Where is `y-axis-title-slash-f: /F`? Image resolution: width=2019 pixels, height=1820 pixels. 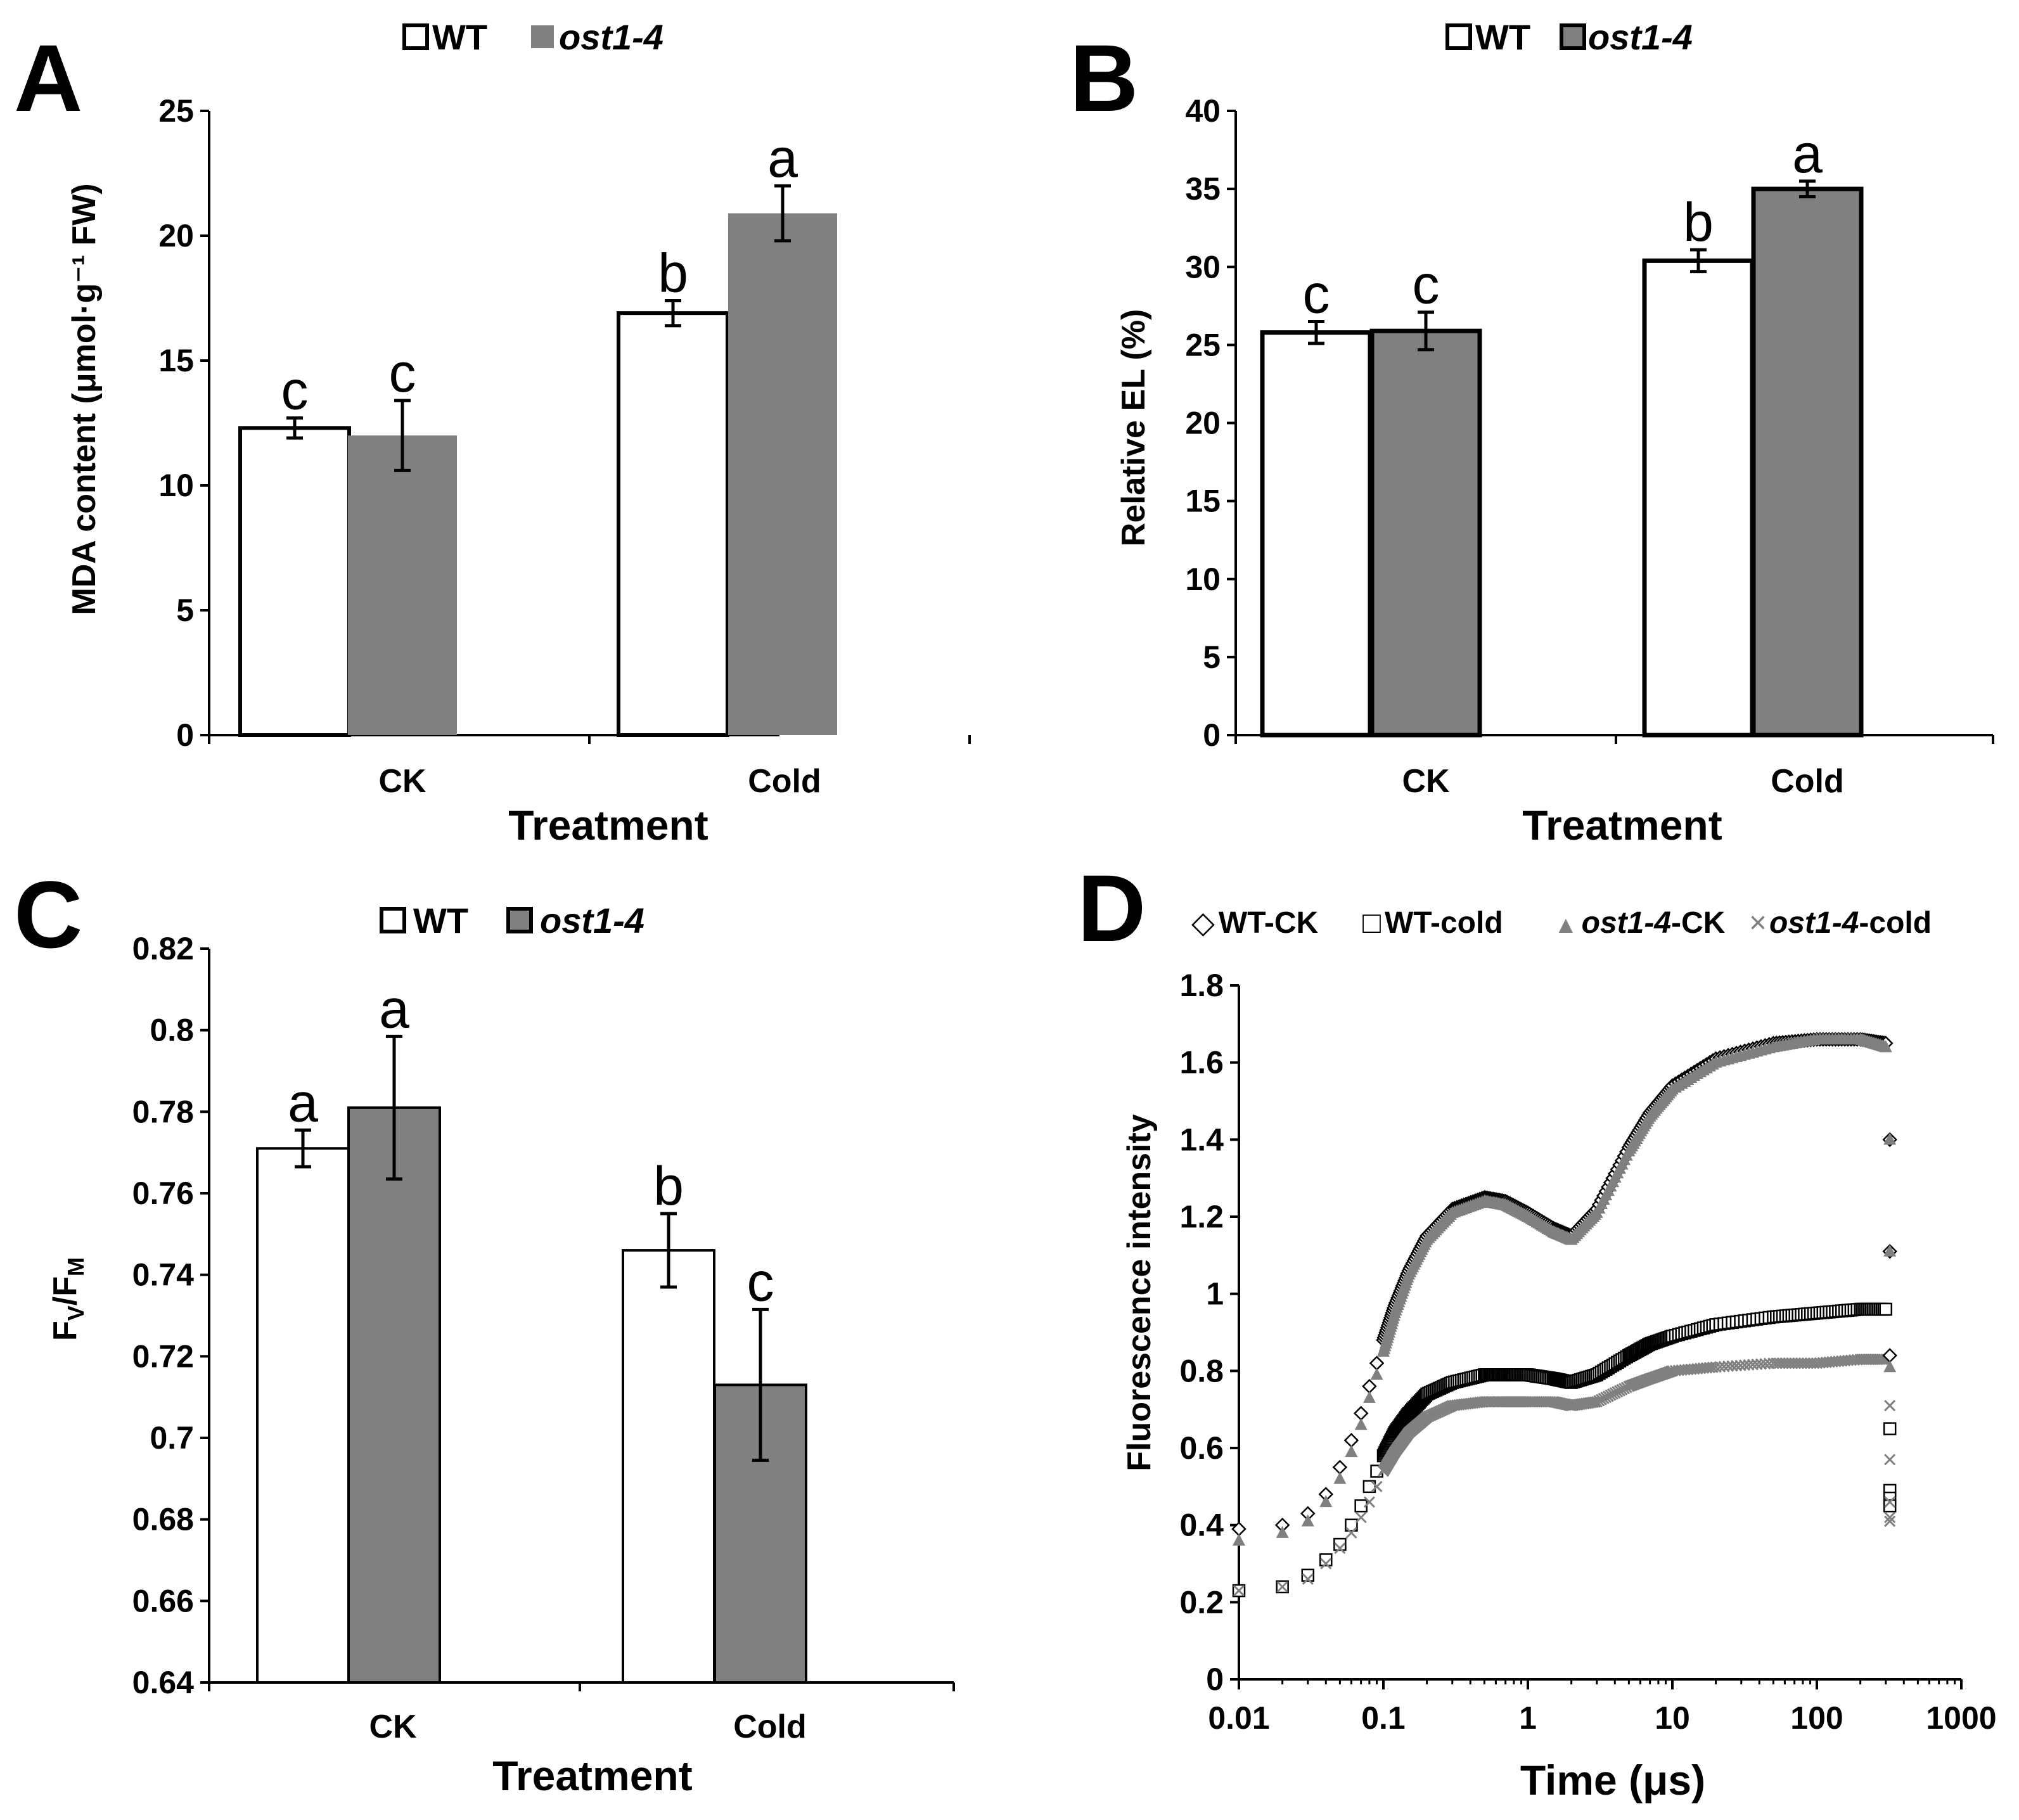 y-axis-title-slash-f: /F is located at coordinates (65, 1290).